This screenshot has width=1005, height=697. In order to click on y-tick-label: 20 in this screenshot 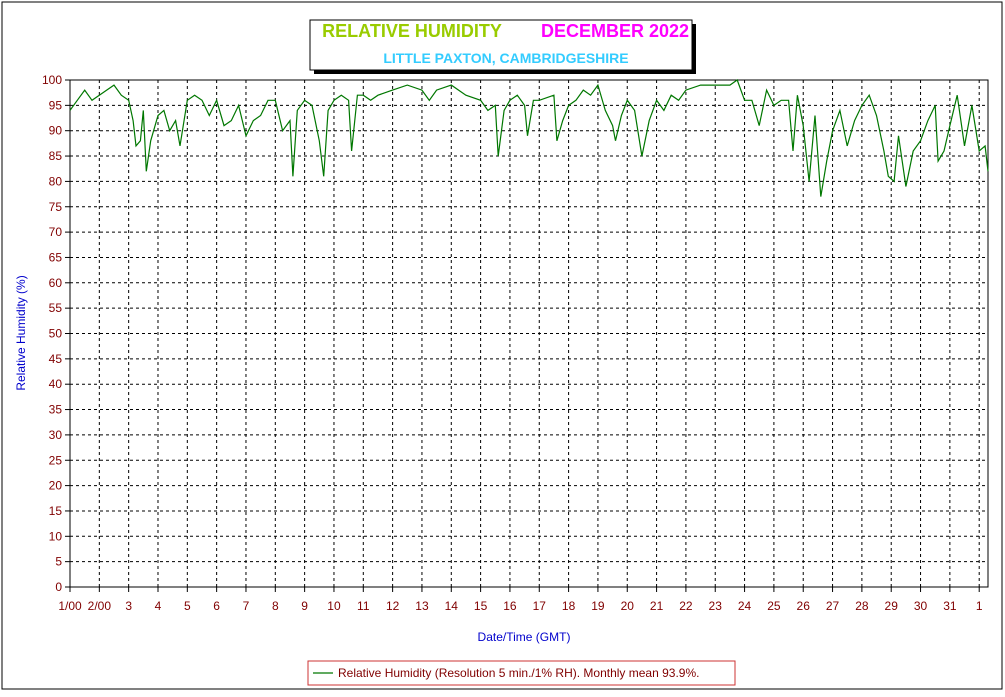, I will do `click(56, 486)`.